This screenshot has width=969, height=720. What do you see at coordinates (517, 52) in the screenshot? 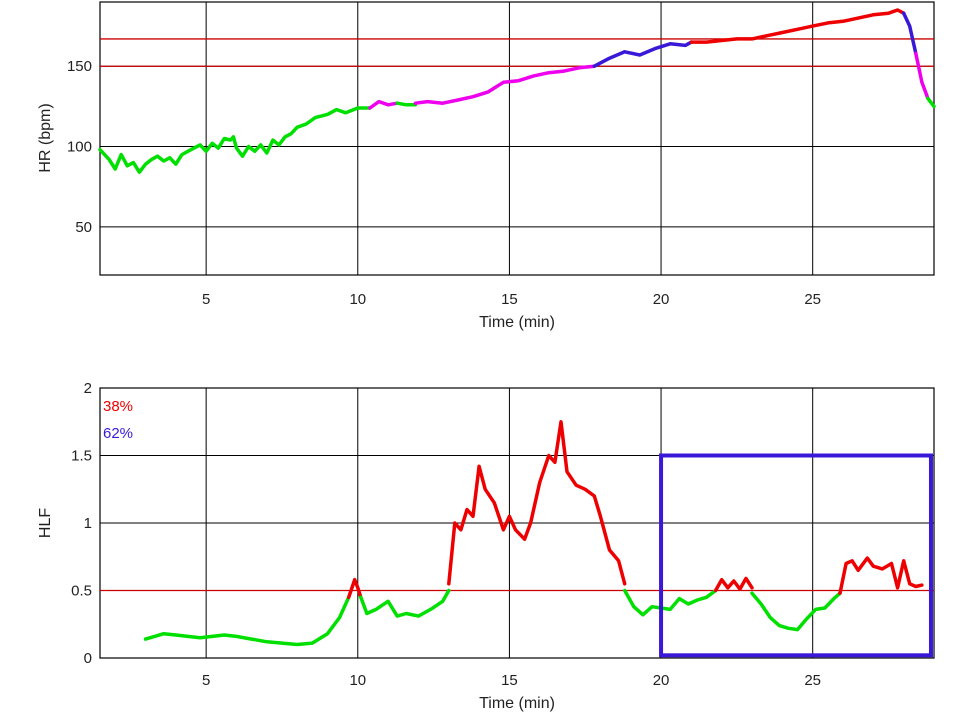
I see `heart-rate-threshold-lines` at bounding box center [517, 52].